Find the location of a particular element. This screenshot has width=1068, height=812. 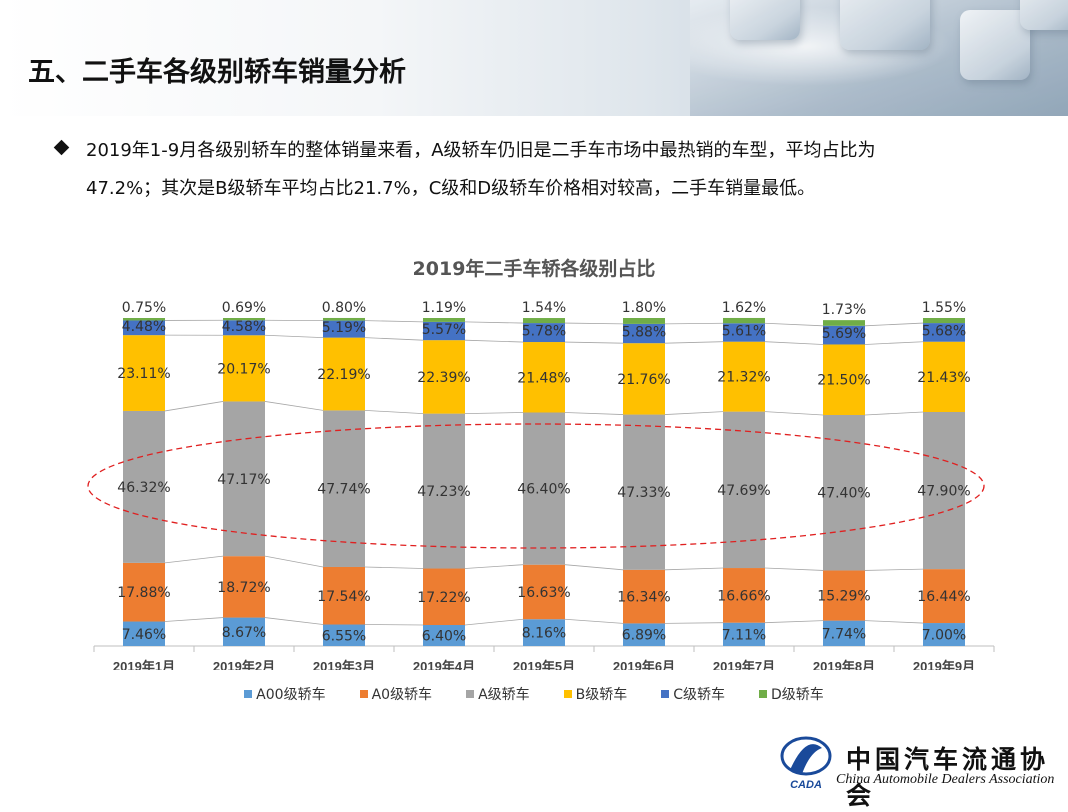

data-label: 21.43% is located at coordinates (943, 378).